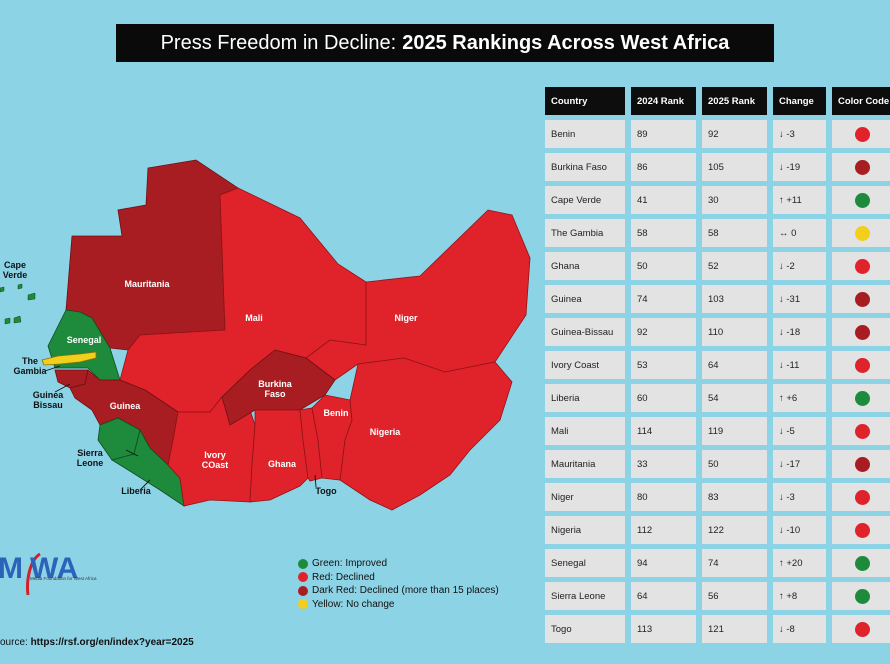  What do you see at coordinates (663, 563) in the screenshot?
I see `cell-2024-rank: 94` at bounding box center [663, 563].